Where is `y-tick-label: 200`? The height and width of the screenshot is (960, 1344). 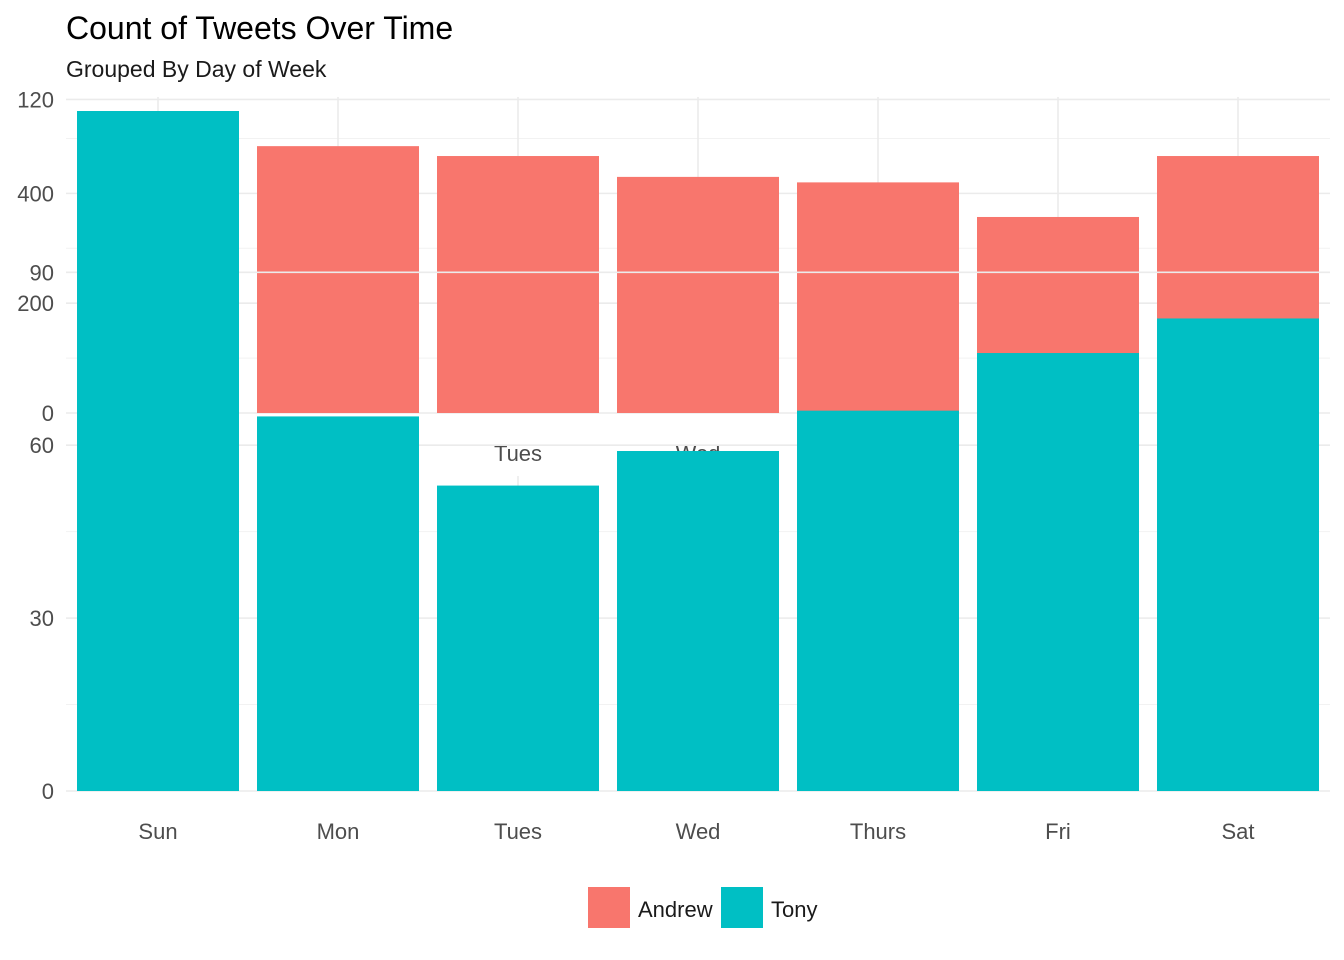 y-tick-label: 200 is located at coordinates (35, 303).